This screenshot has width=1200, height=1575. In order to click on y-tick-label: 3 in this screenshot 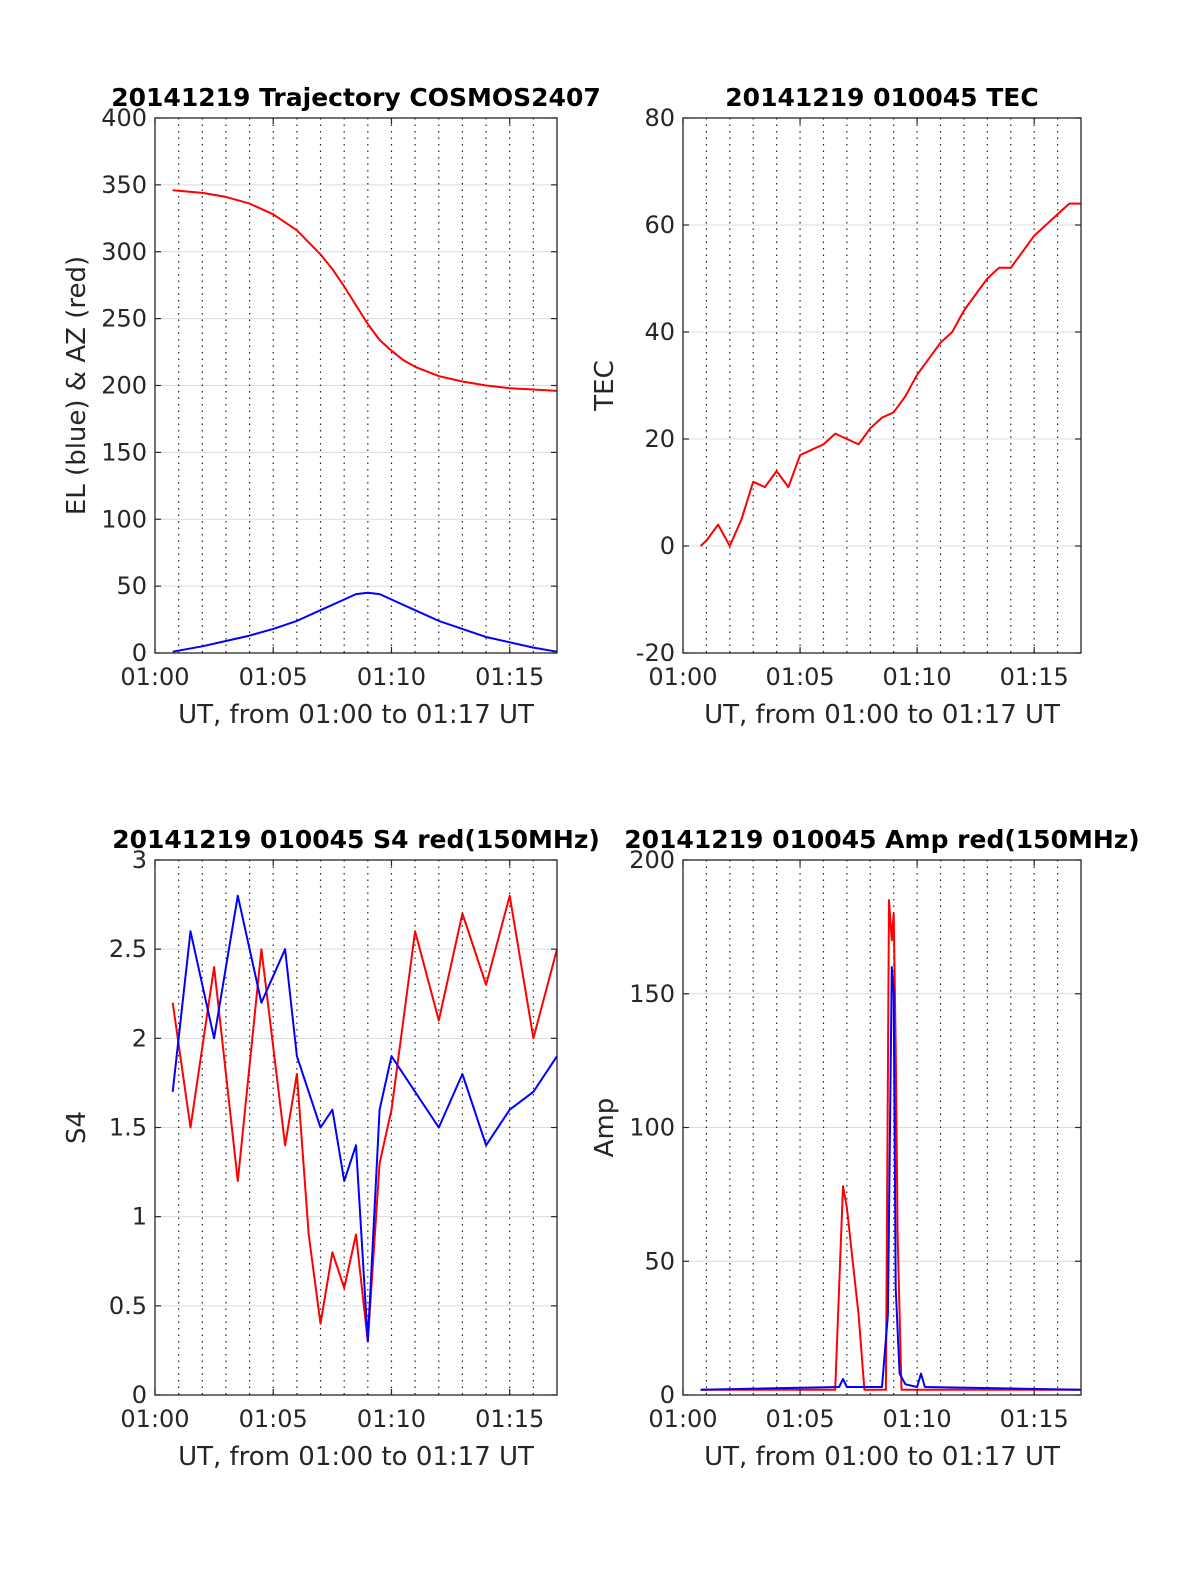, I will do `click(139, 860)`.